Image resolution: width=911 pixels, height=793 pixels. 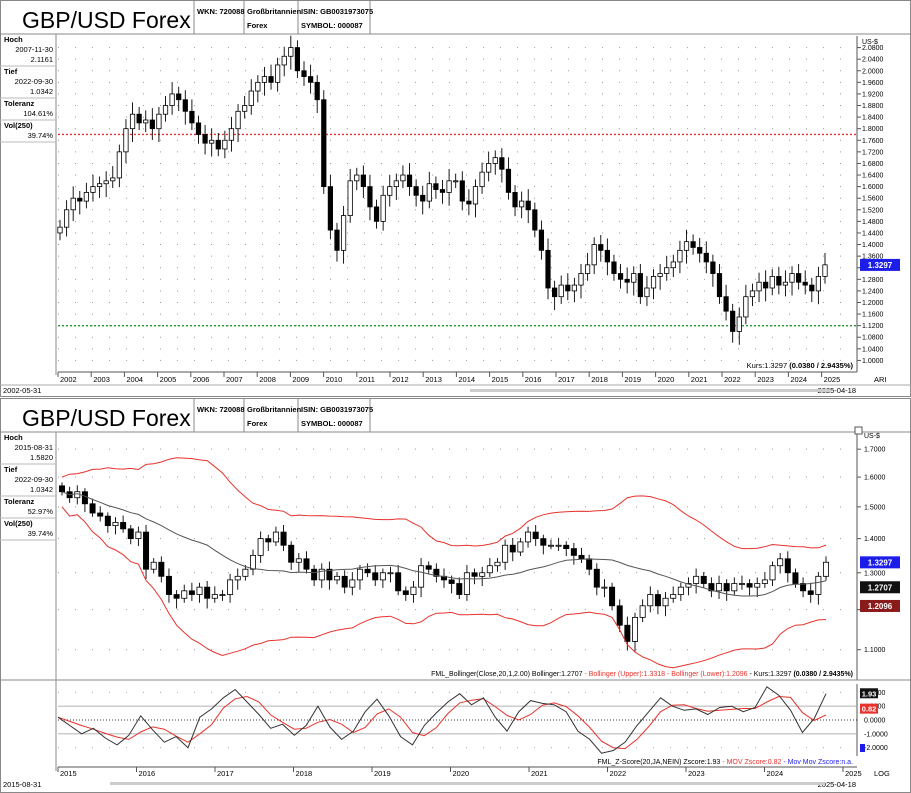 I want to click on y-tick-label: 1.4400, so click(x=873, y=233).